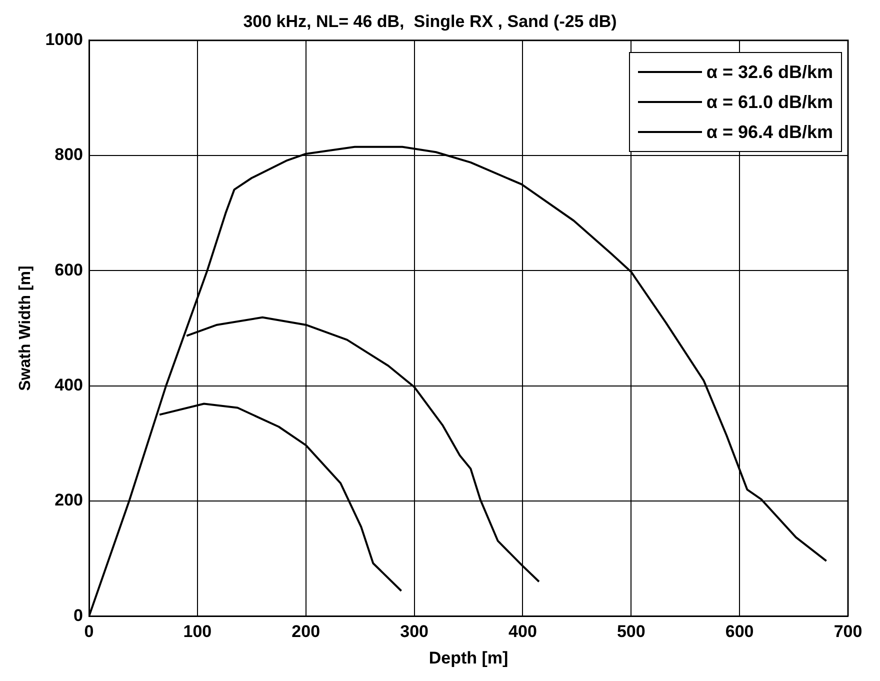 This screenshot has height=681, width=880. I want to click on y-axis-title: Swath Width [m], so click(25, 328).